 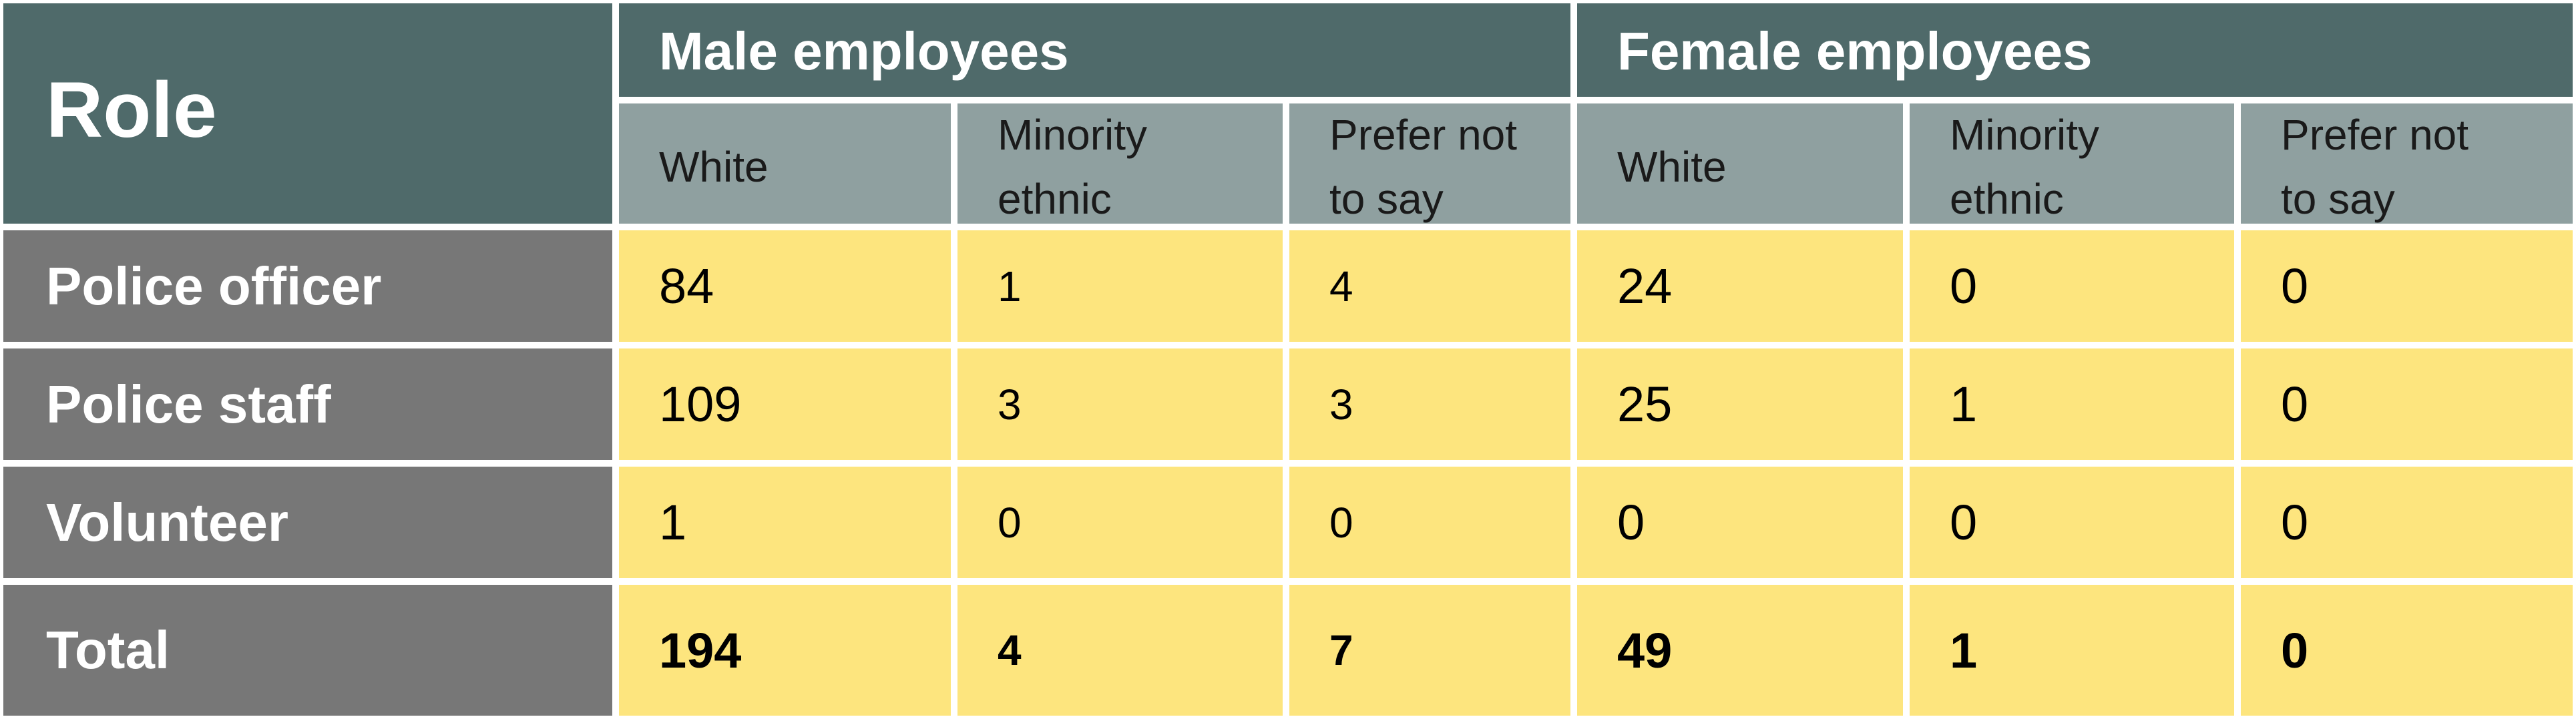 I want to click on total-cell: 7, so click(x=1430, y=650).